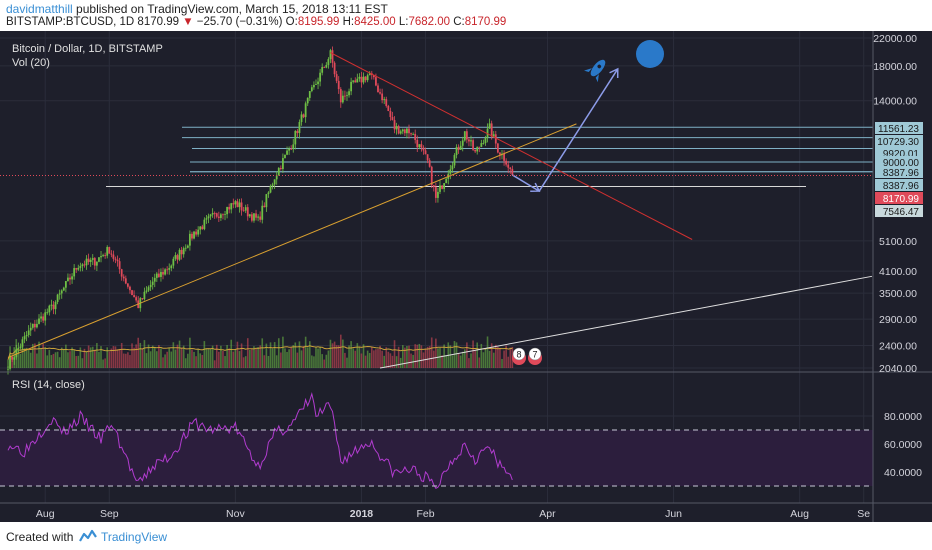 This screenshot has width=932, height=550. I want to click on last-price-tag, so click(899, 198).